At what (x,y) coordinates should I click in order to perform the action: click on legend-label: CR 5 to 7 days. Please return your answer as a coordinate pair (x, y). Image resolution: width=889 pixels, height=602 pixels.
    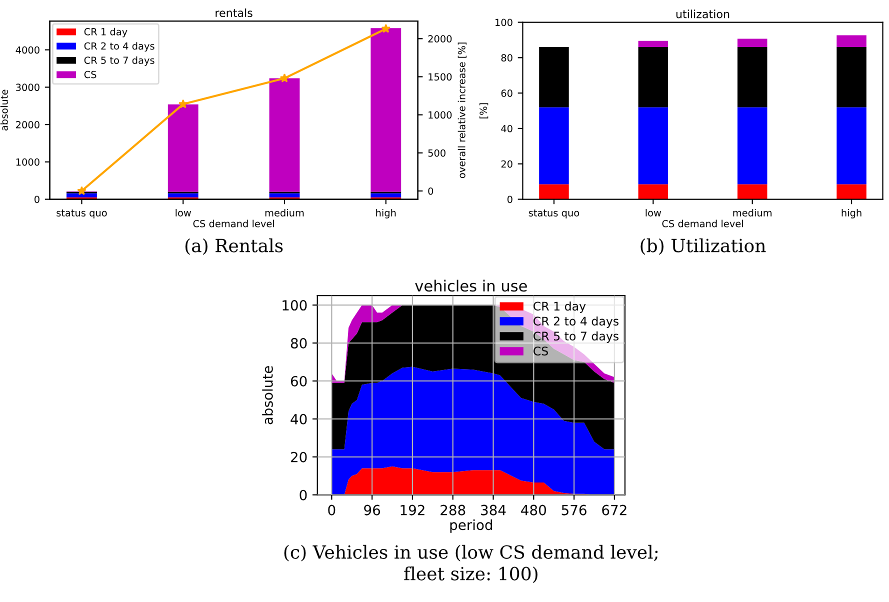
    Looking at the image, I should click on (119, 61).